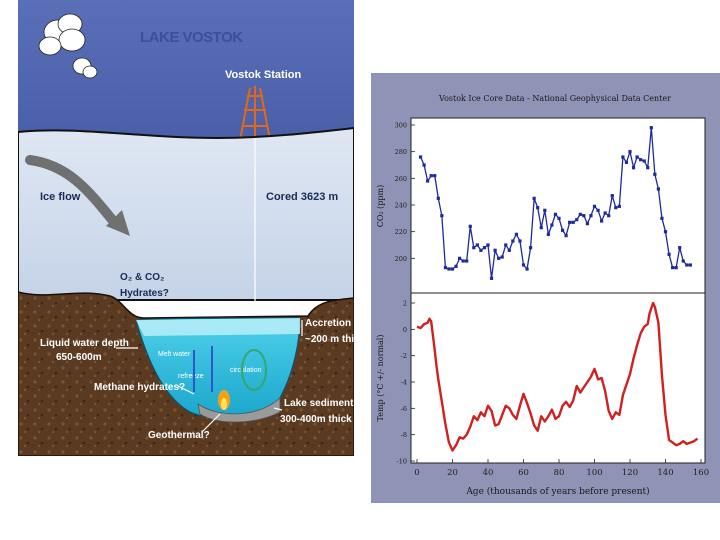 The width and height of the screenshot is (720, 540). What do you see at coordinates (72, 191) in the screenshot?
I see `ice-flow-arrow` at bounding box center [72, 191].